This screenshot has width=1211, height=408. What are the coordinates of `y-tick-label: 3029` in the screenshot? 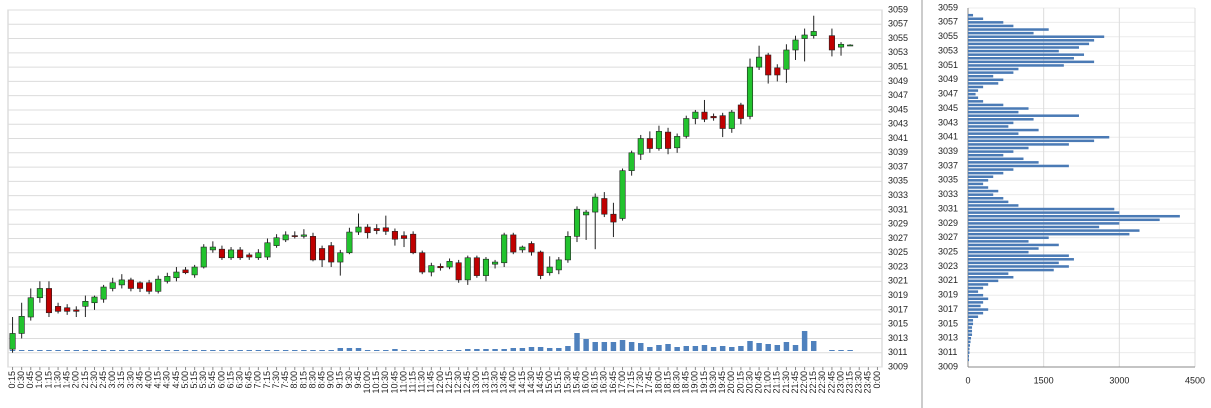 It's located at (898, 224).